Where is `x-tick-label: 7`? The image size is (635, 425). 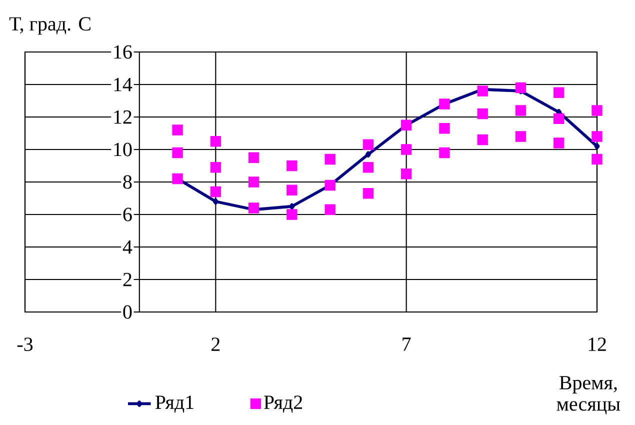 x-tick-label: 7 is located at coordinates (406, 344).